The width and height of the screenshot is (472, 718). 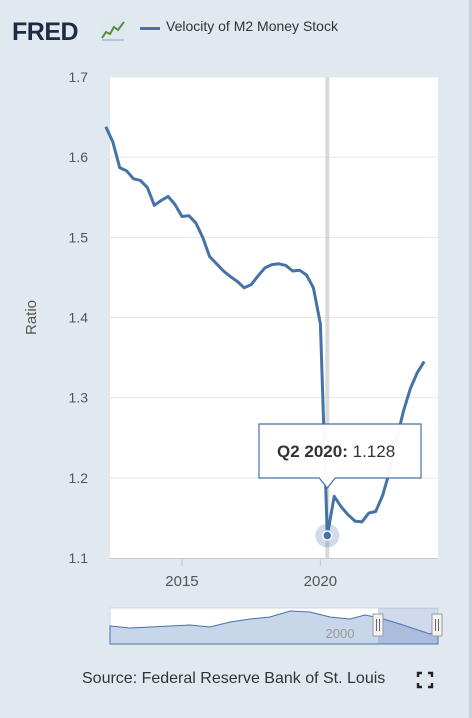 I want to click on tooltip-period: Q2 2020:, so click(x=315, y=451).